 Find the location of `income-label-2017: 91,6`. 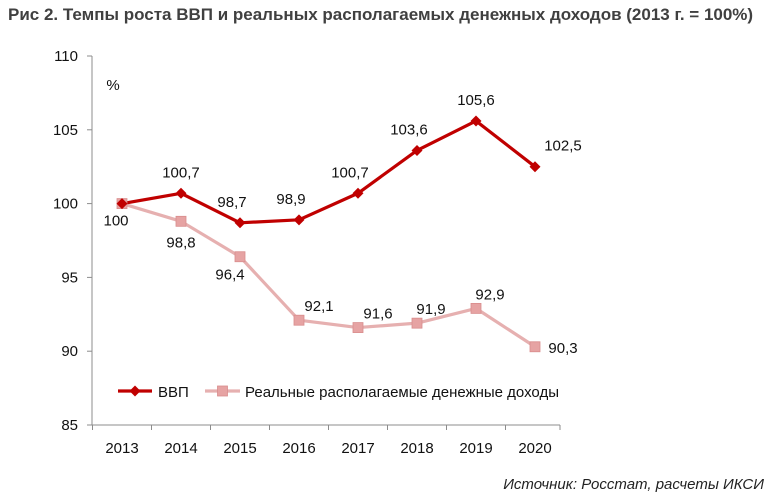

income-label-2017: 91,6 is located at coordinates (377, 314).